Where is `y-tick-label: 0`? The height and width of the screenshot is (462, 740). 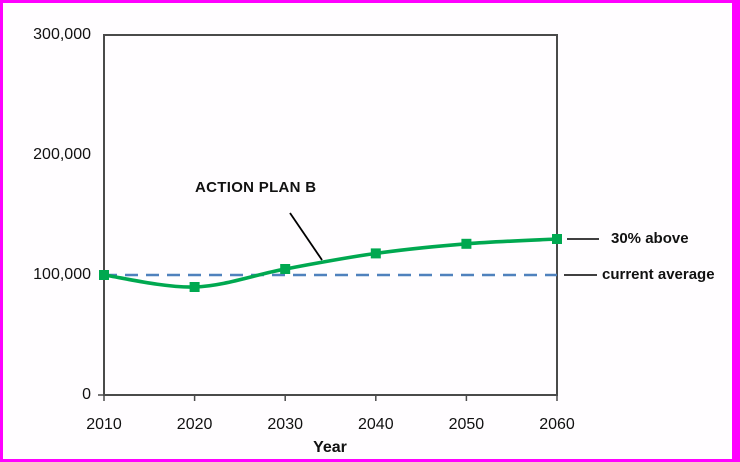 y-tick-label: 0 is located at coordinates (86, 394).